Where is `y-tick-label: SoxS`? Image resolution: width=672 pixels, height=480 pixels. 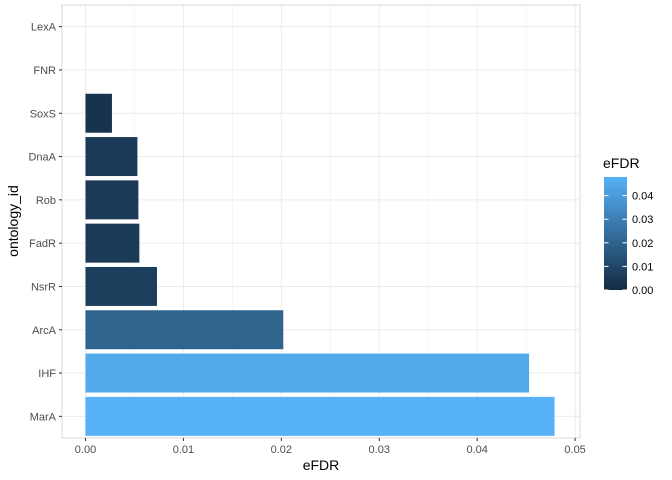
y-tick-label: SoxS is located at coordinates (43, 114).